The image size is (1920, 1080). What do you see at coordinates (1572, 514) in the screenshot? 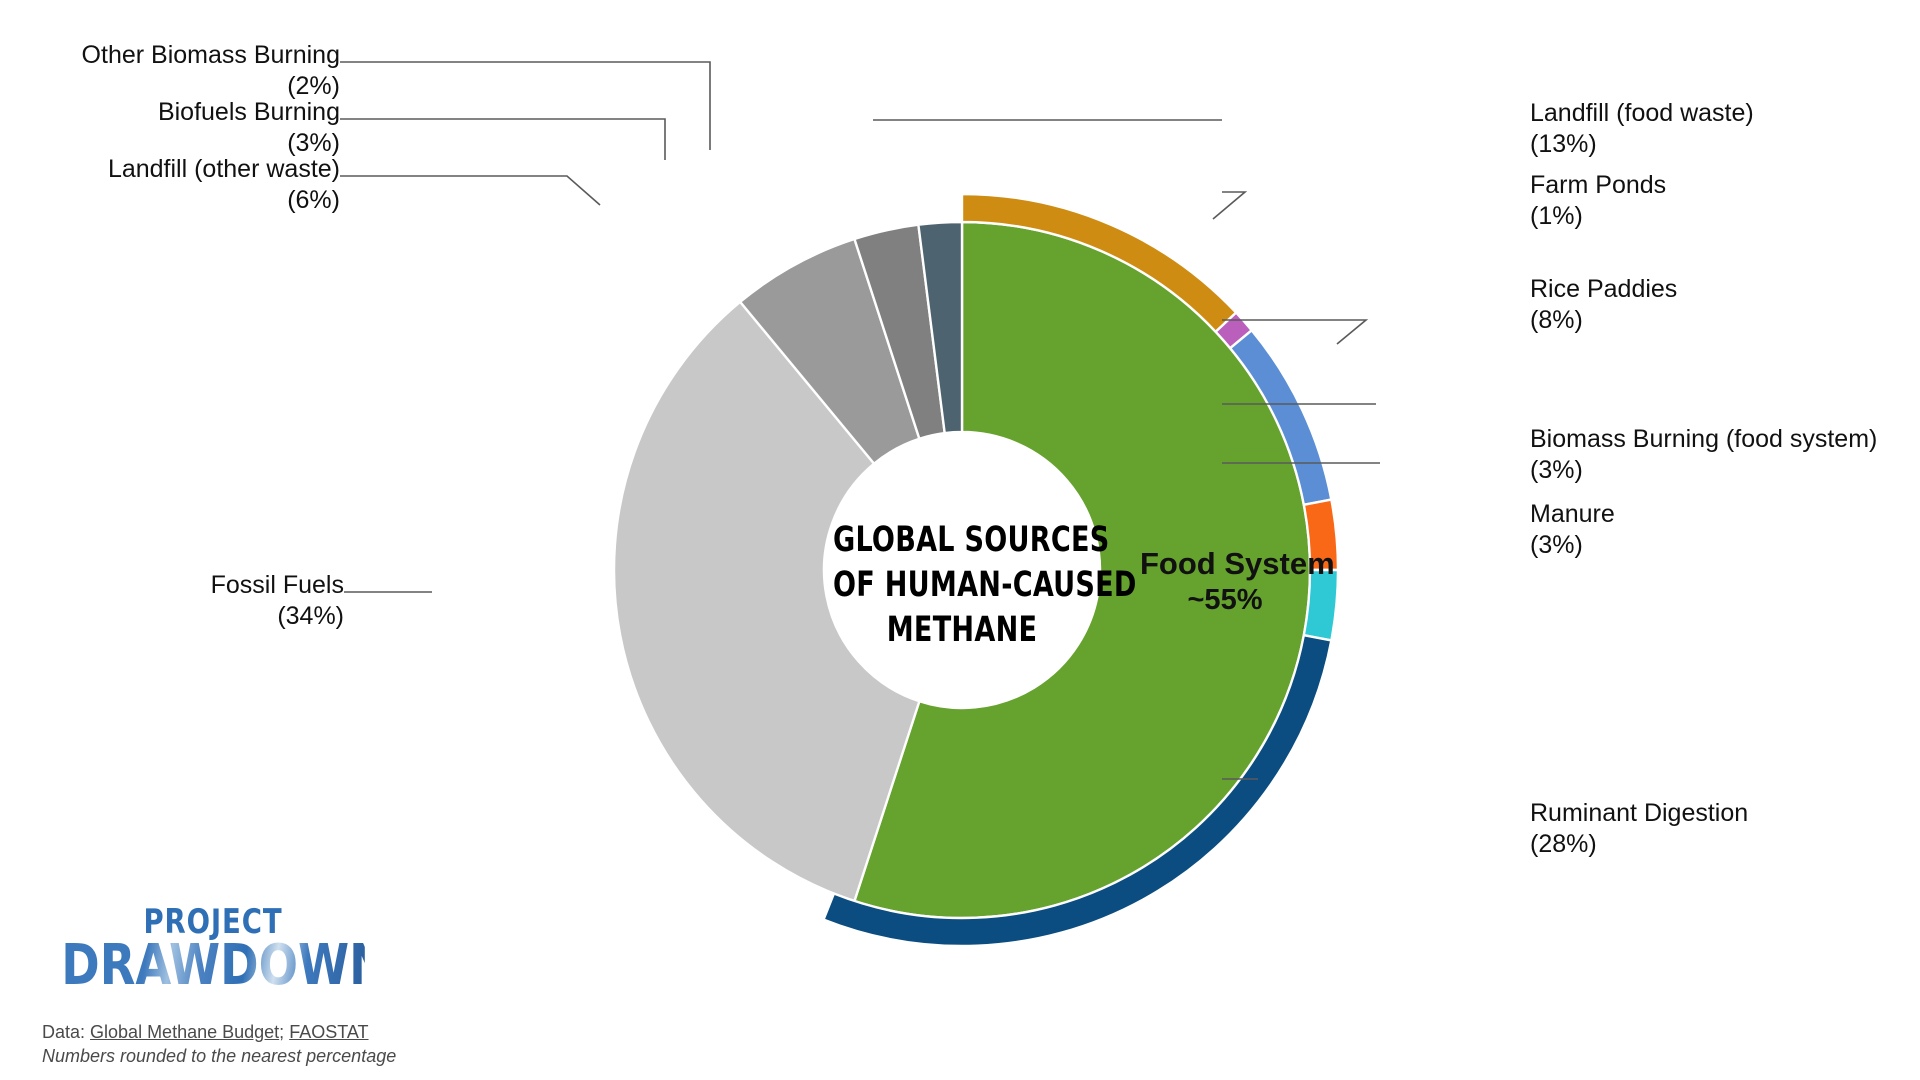
I see `label-manure-name: Manure` at bounding box center [1572, 514].